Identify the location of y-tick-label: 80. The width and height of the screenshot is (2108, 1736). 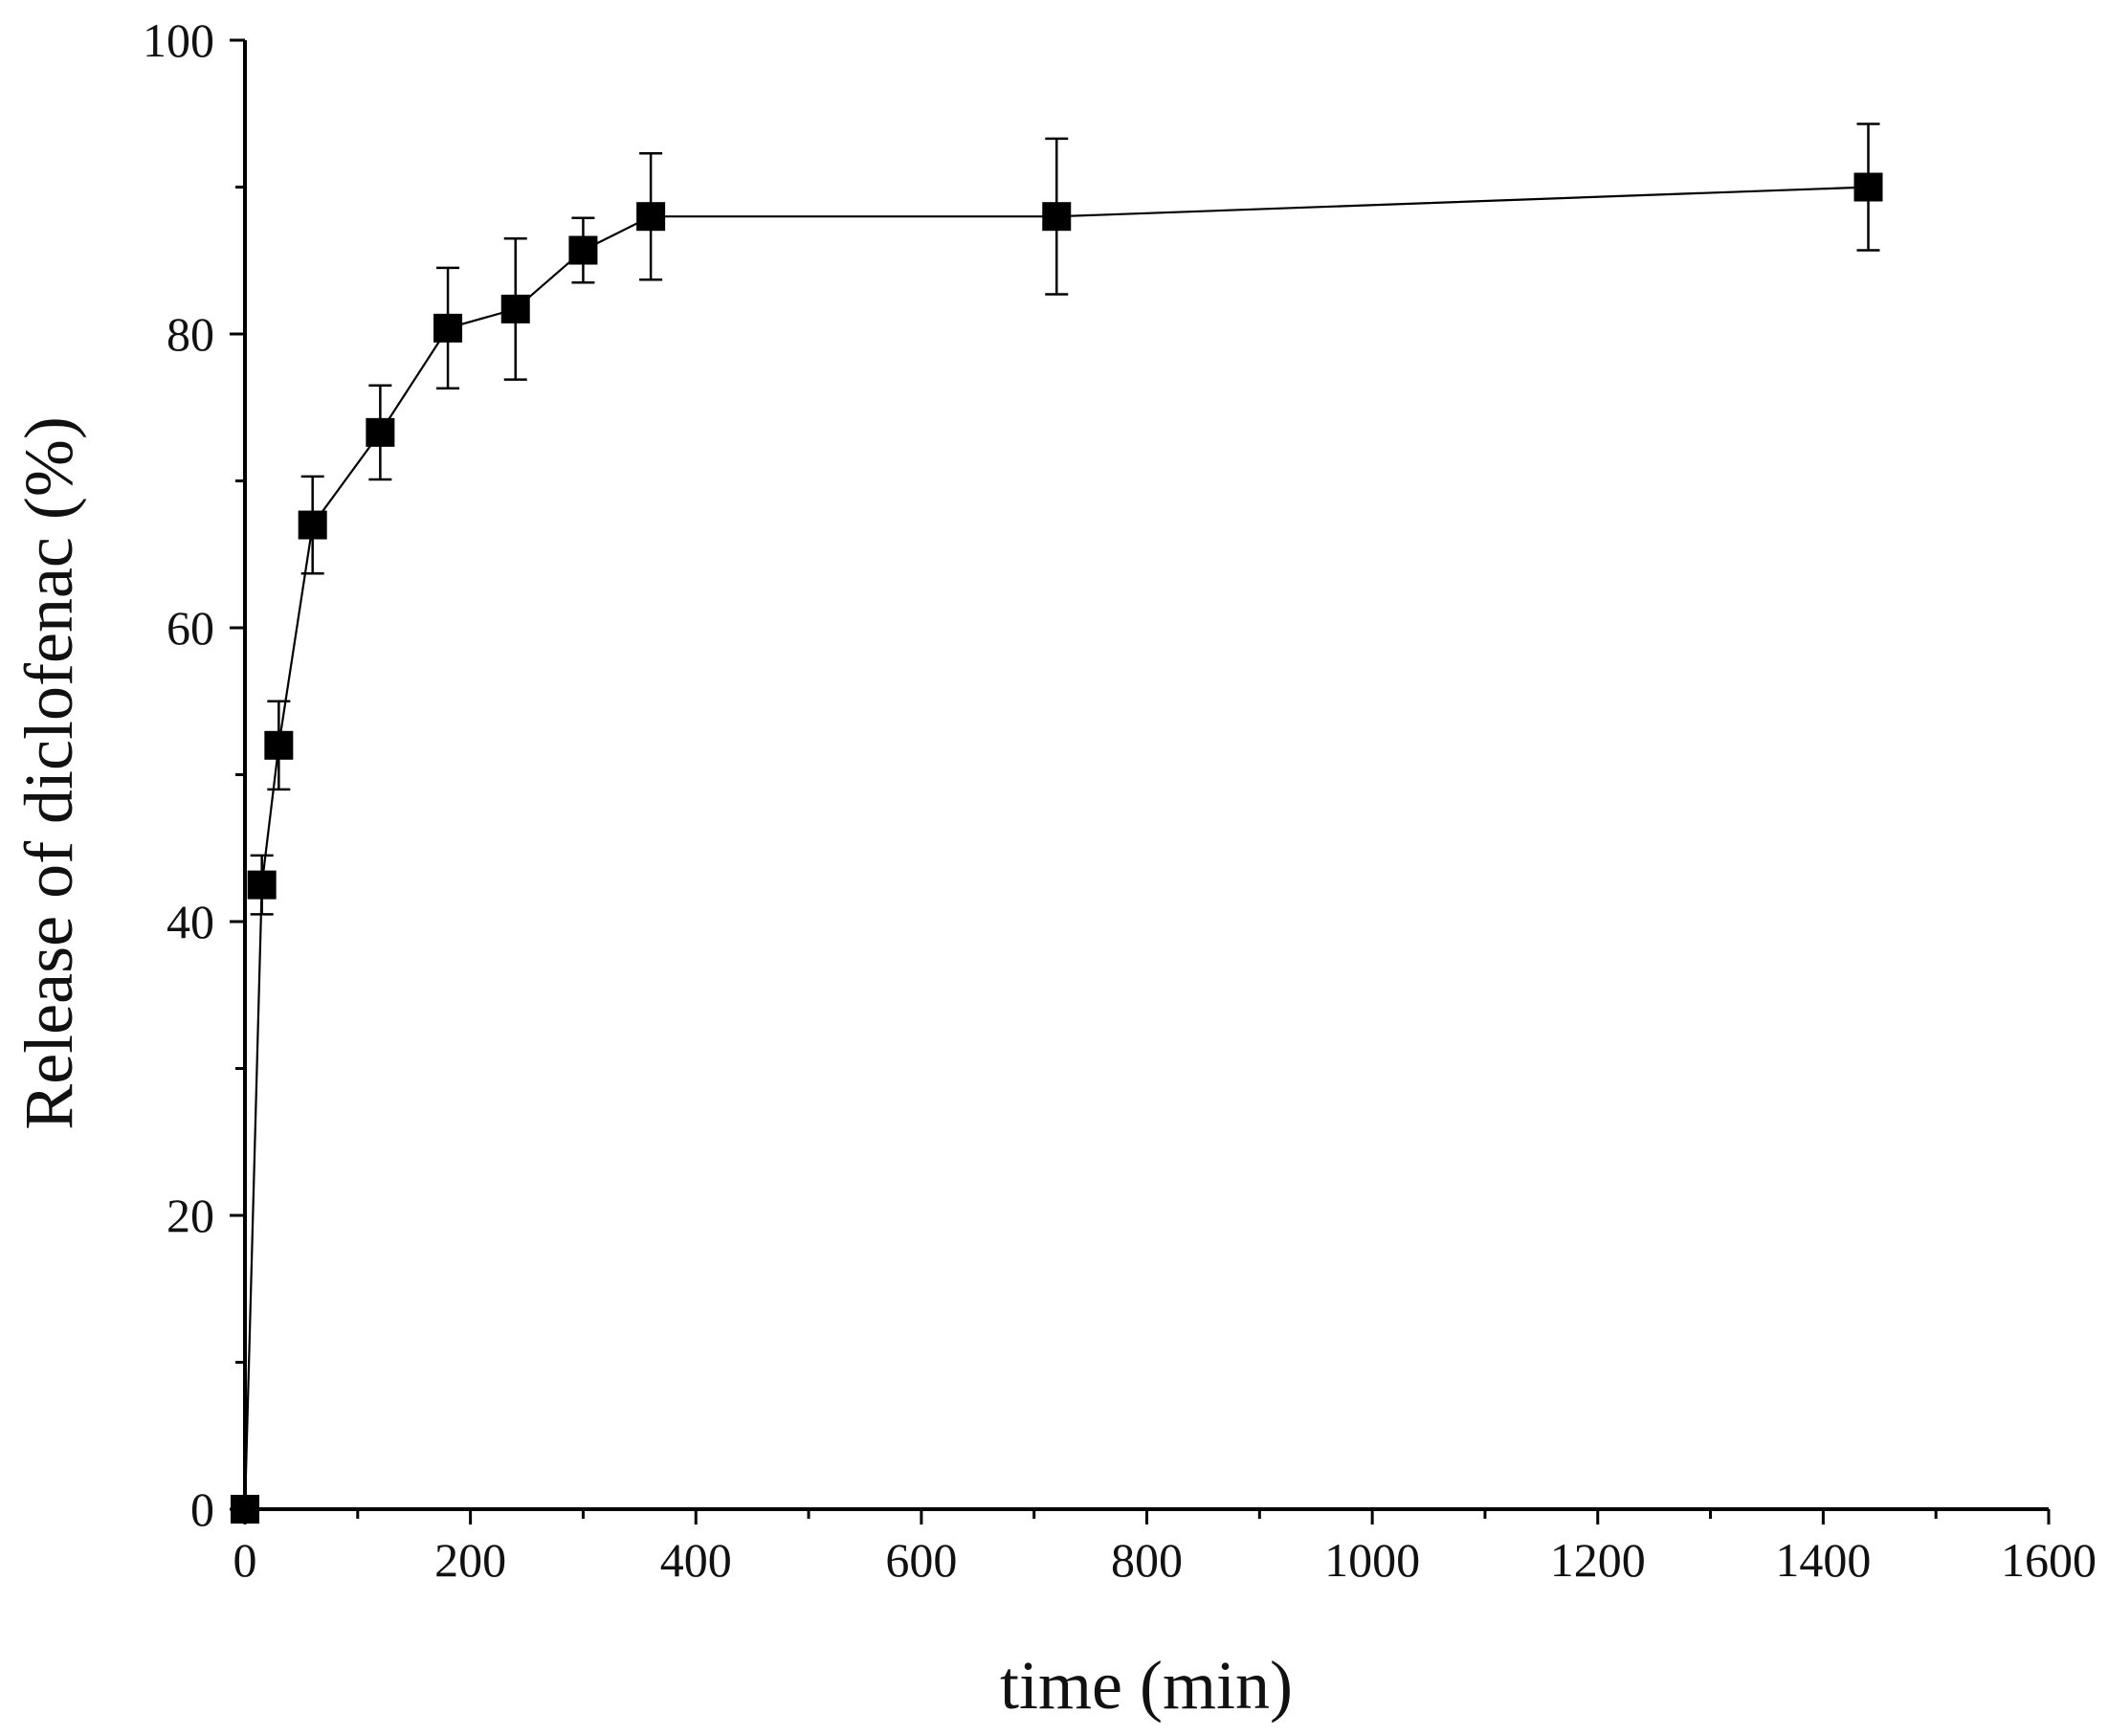
(190, 334).